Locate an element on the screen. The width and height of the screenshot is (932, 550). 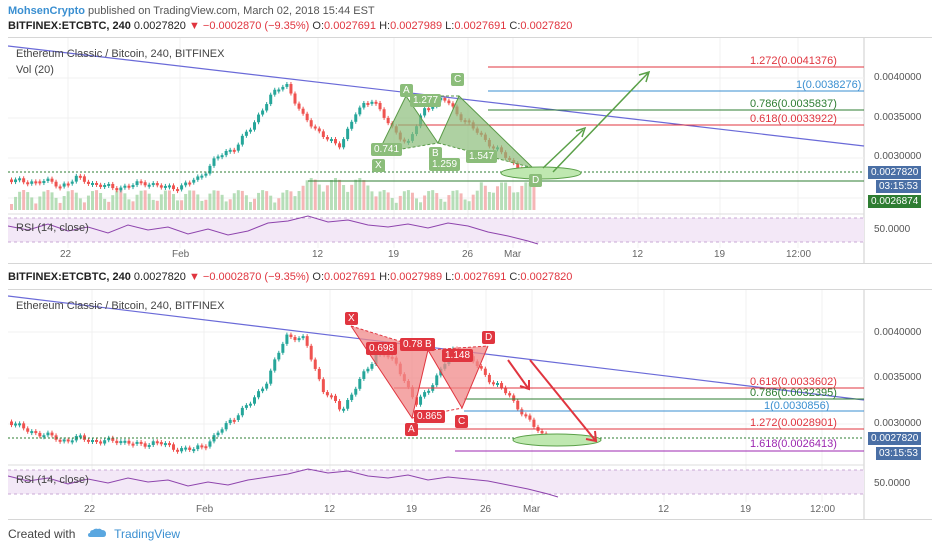
fib-label-2-4: 1.618(0.0026413) is located at coordinates (793, 444).